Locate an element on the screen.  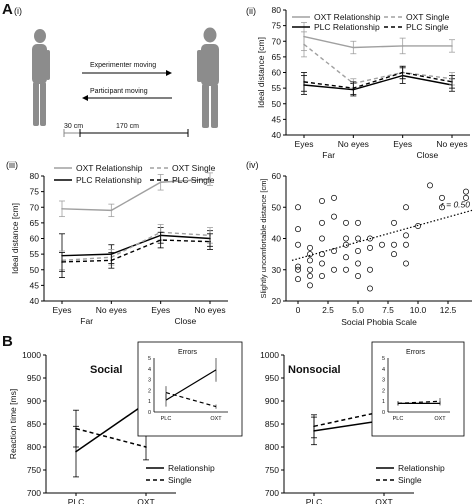
x-group-label: Close is located at coordinates (185, 321).